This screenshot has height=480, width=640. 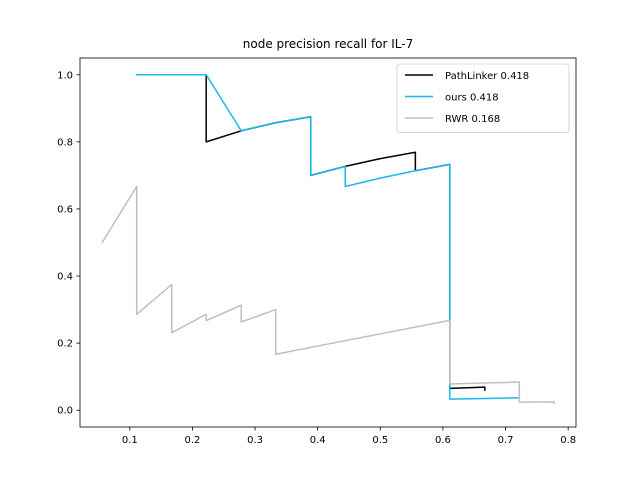 What do you see at coordinates (380, 440) in the screenshot?
I see `x-tick-label: 0.5` at bounding box center [380, 440].